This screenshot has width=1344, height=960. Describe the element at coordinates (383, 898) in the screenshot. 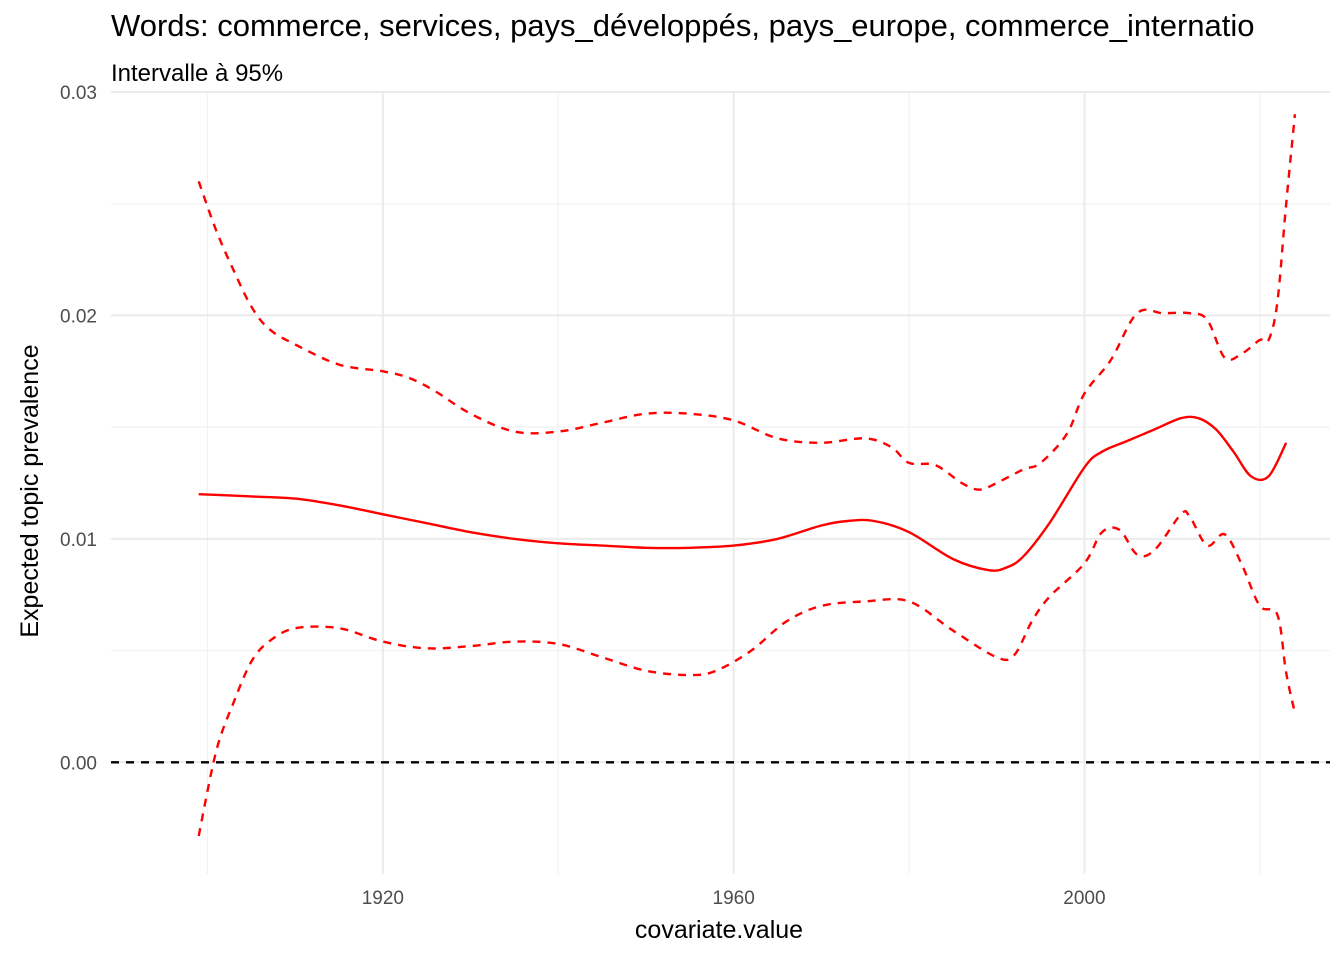

I see `x-tick-label: 1920` at that location.